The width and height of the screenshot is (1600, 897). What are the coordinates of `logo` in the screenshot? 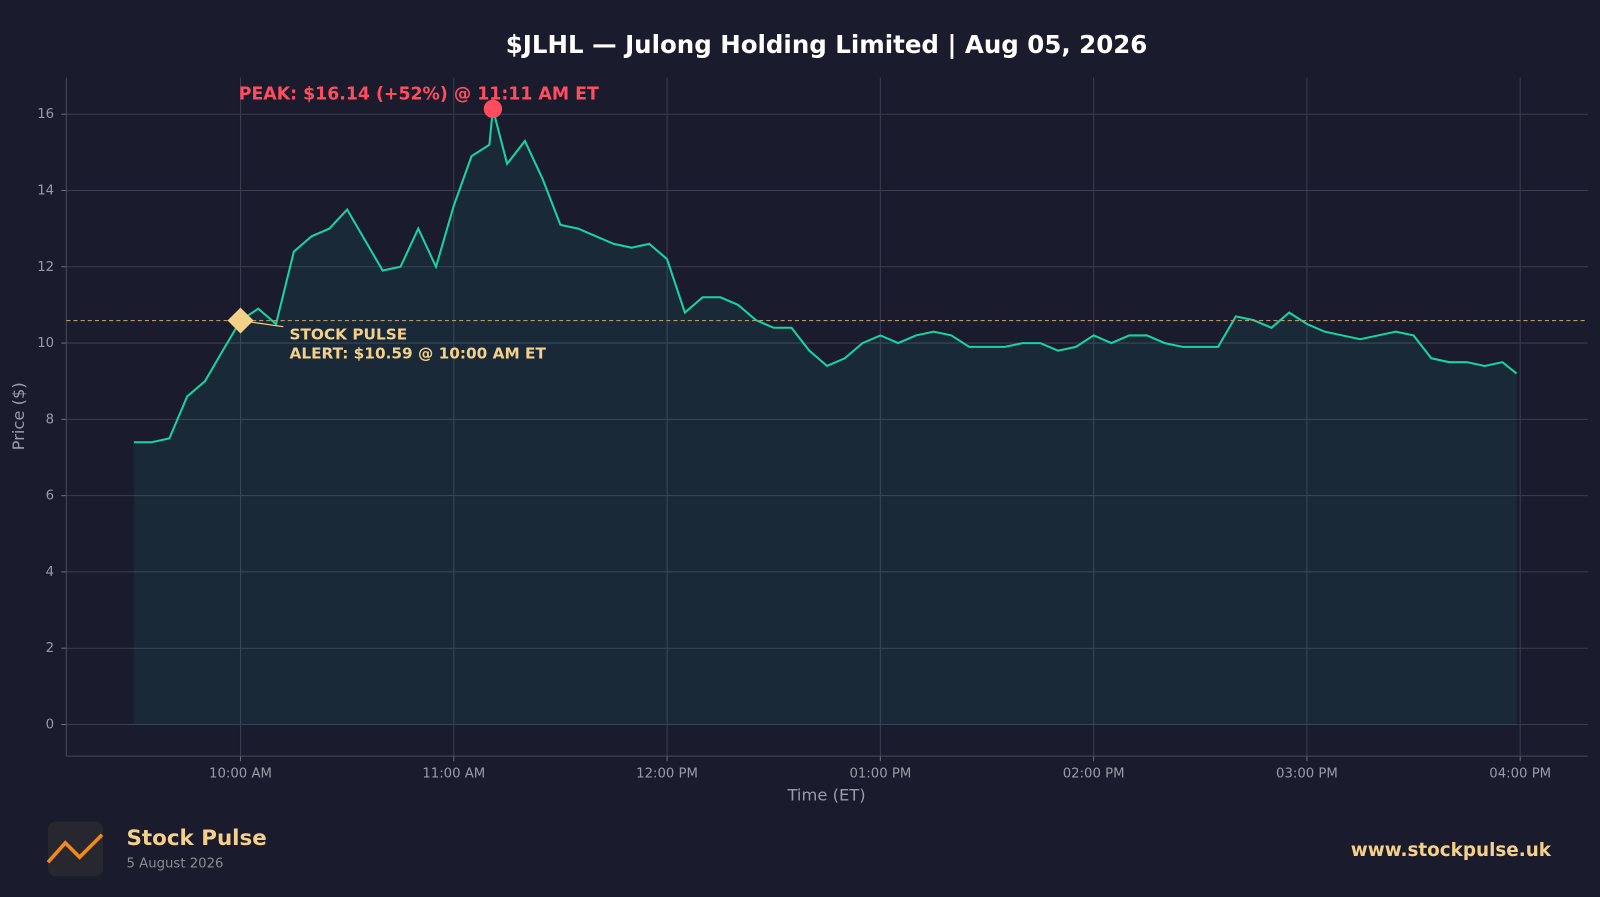 It's located at (75, 849).